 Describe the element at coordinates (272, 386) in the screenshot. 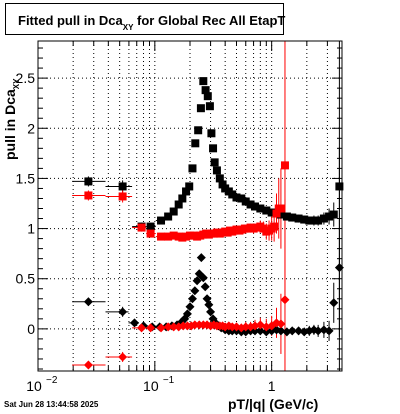

I see `x-tick-label: 1` at that location.